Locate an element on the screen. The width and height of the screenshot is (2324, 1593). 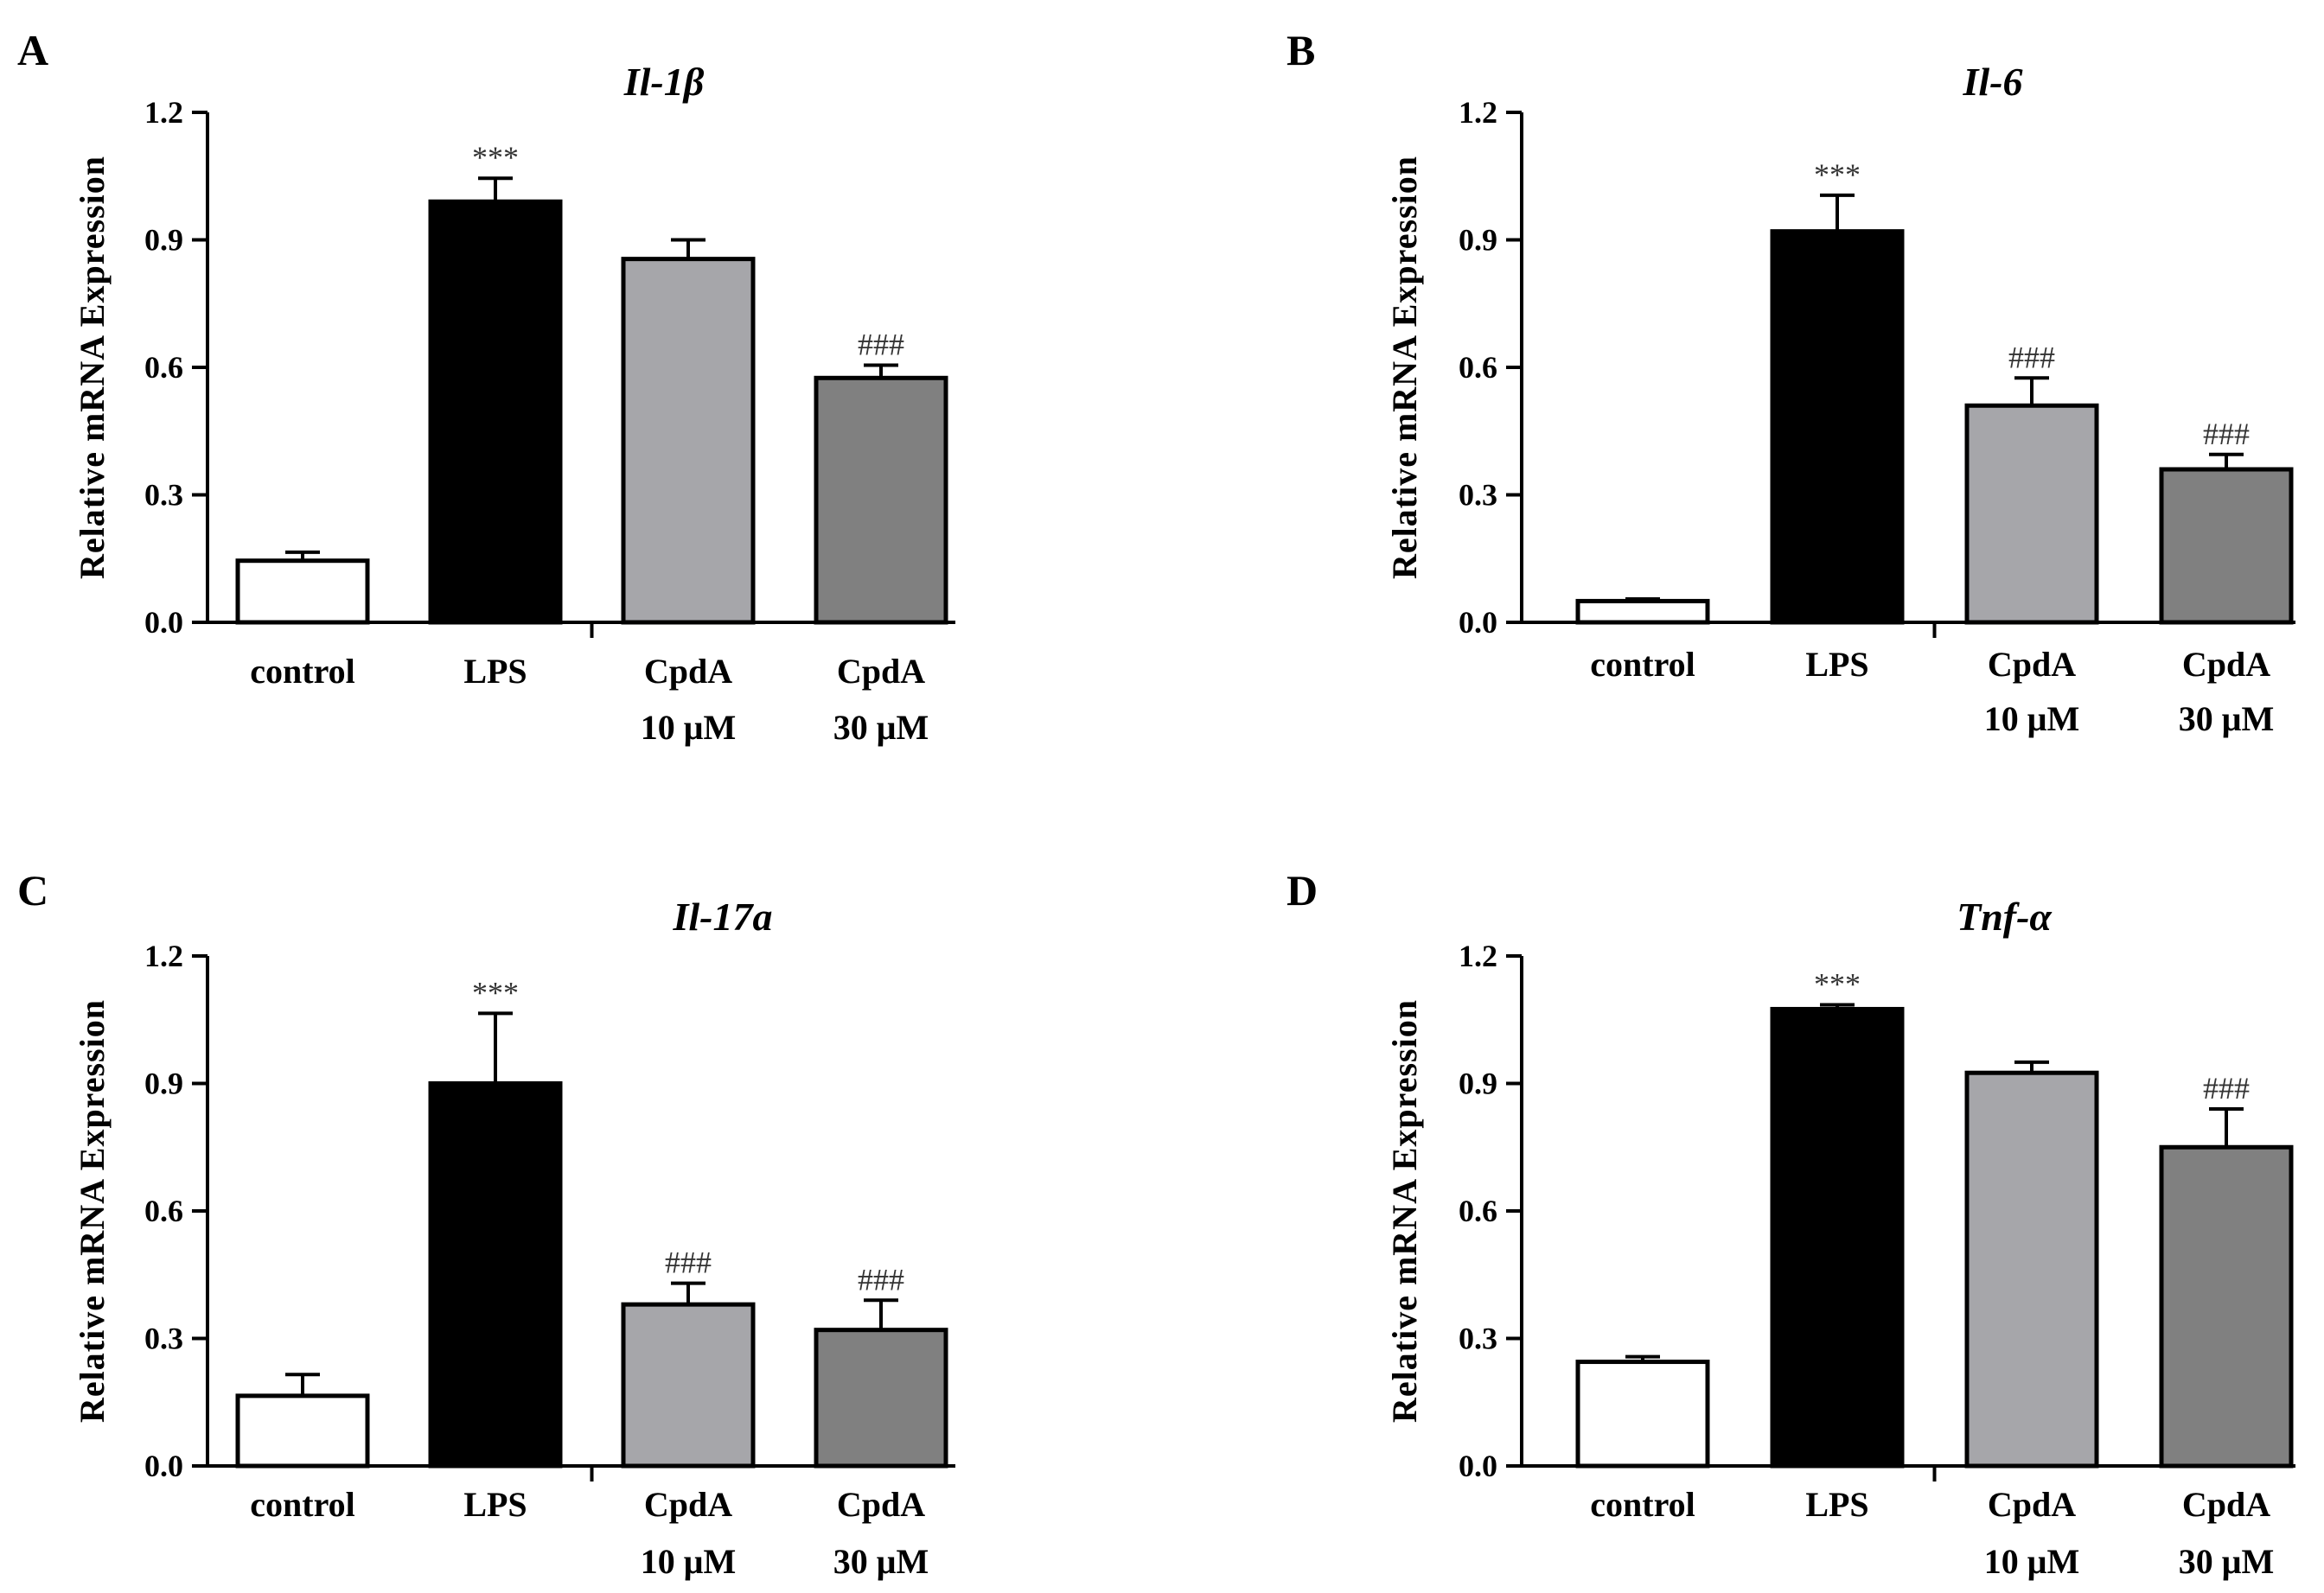
panel-letter: C is located at coordinates (32, 890).